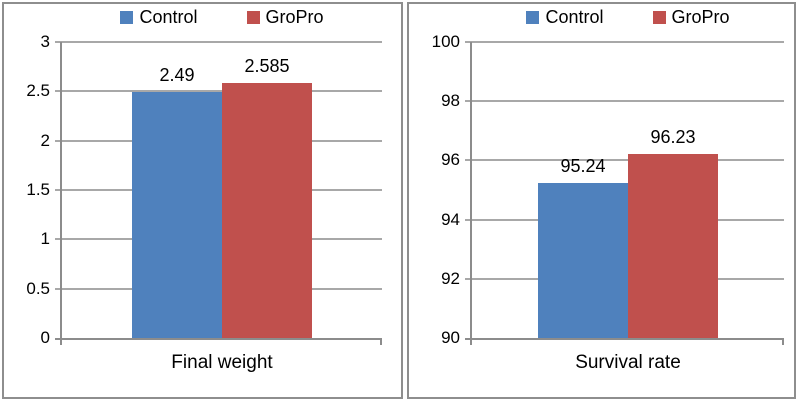  I want to click on data-label-control: 95.24, so click(583, 165).